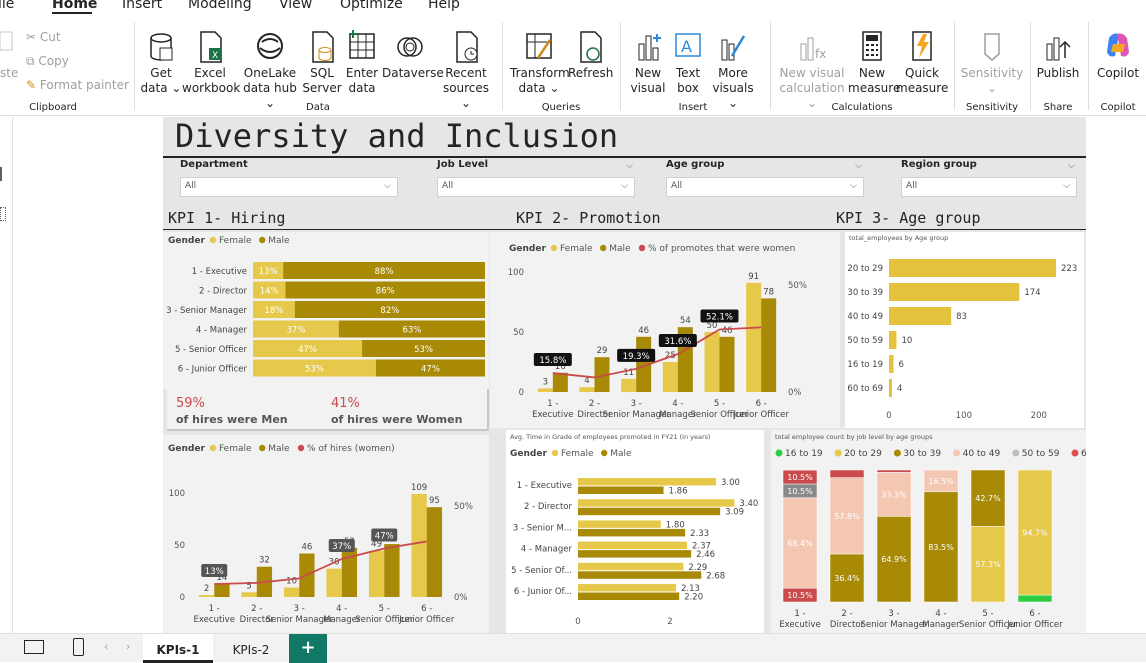 This screenshot has height=663, width=1146. Describe the element at coordinates (621, 490) in the screenshot. I see `bar-male` at that location.